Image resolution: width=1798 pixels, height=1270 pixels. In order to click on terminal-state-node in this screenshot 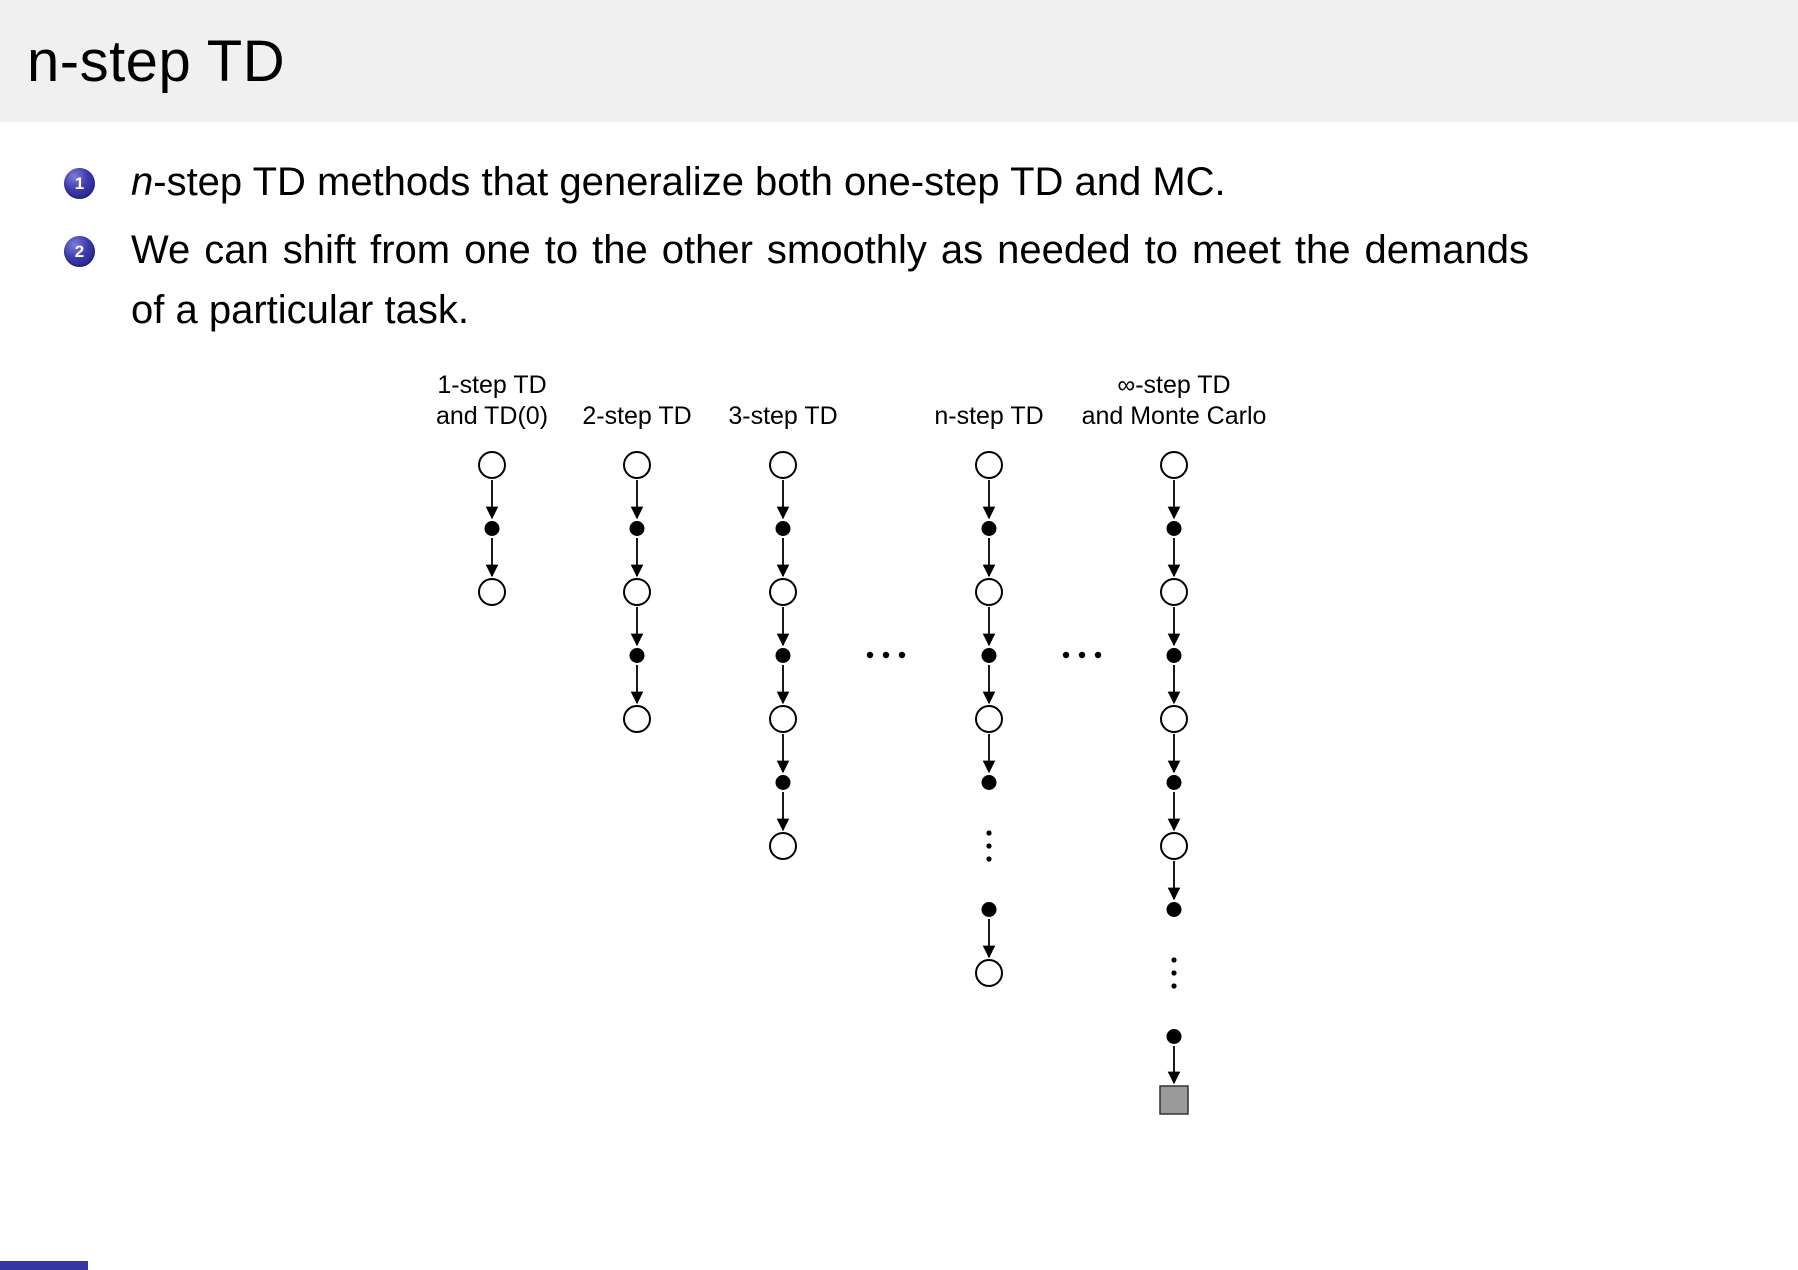, I will do `click(1174, 1100)`.